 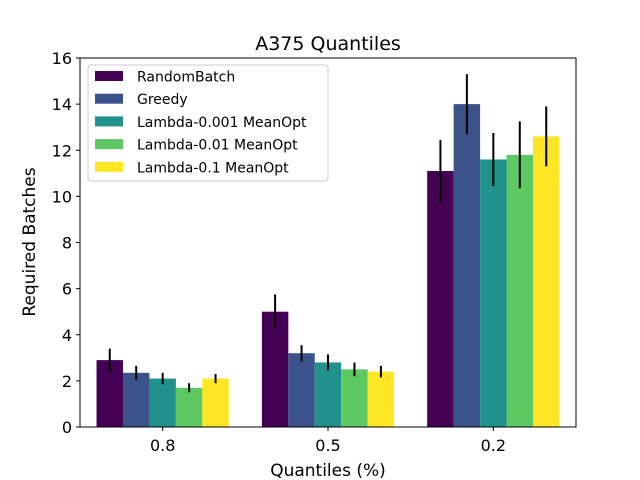 I want to click on legend-label: Lambda-0.1 MeanOpt, so click(x=213, y=168).